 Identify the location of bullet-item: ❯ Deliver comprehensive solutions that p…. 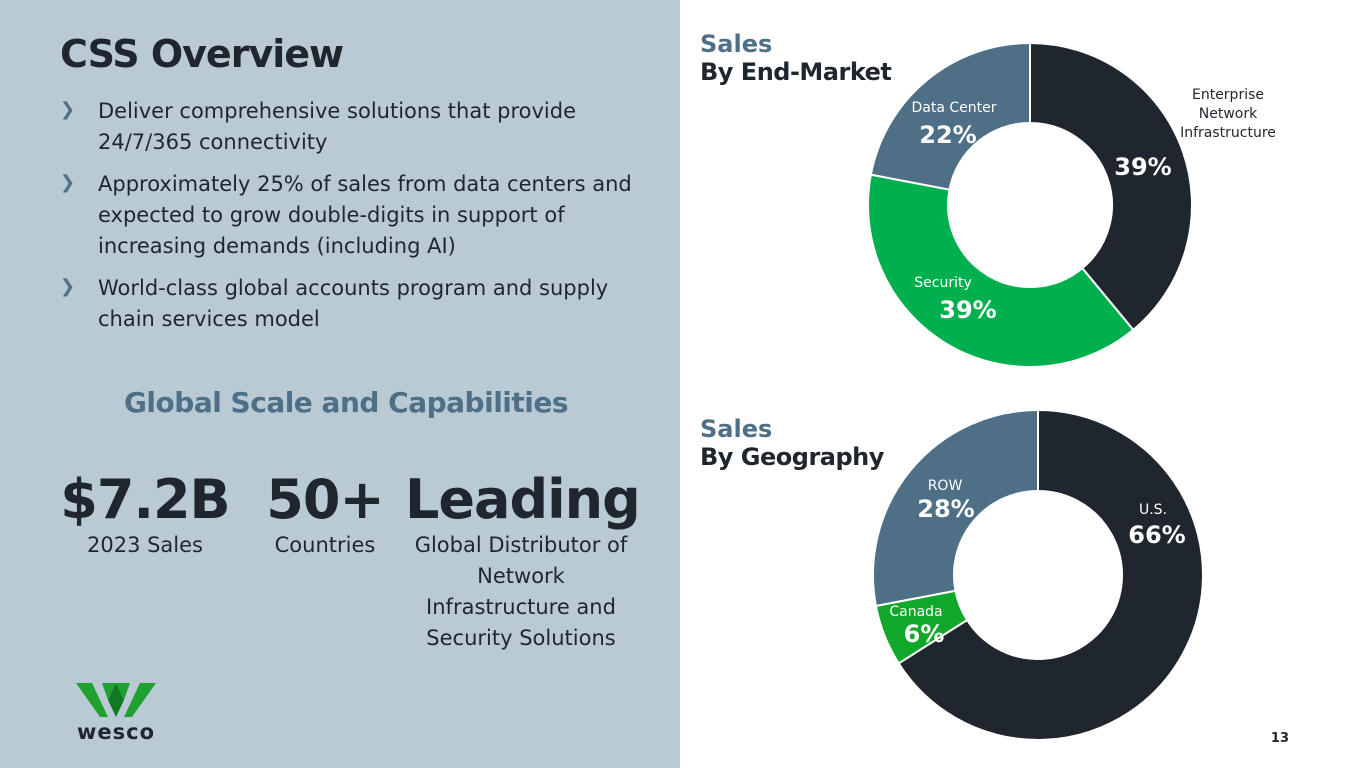
(360, 127).